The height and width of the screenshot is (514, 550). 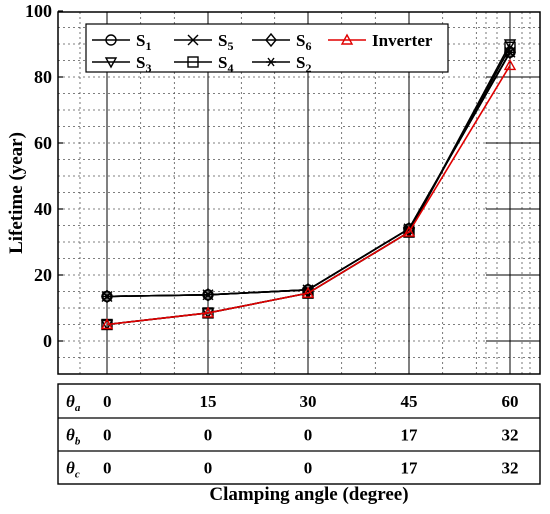 I want to click on table-cell: 15, so click(x=208, y=401).